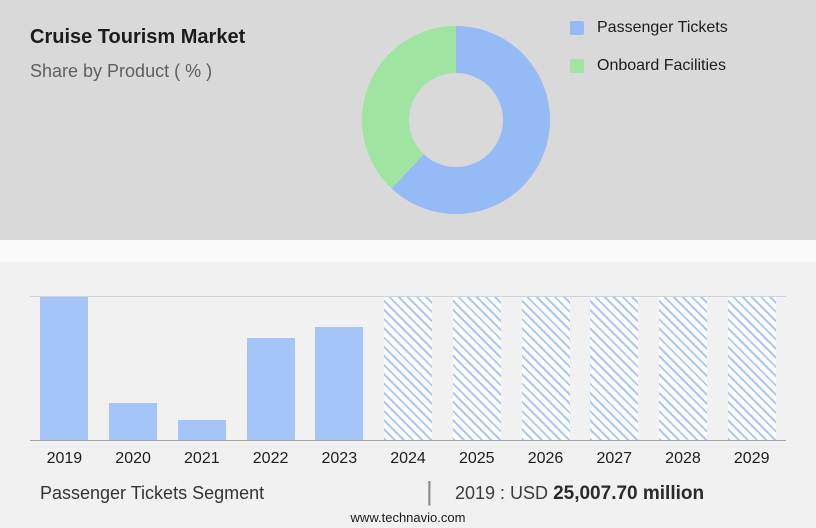 Image resolution: width=816 pixels, height=528 pixels. Describe the element at coordinates (133, 421) in the screenshot. I see `bar-2020` at that location.